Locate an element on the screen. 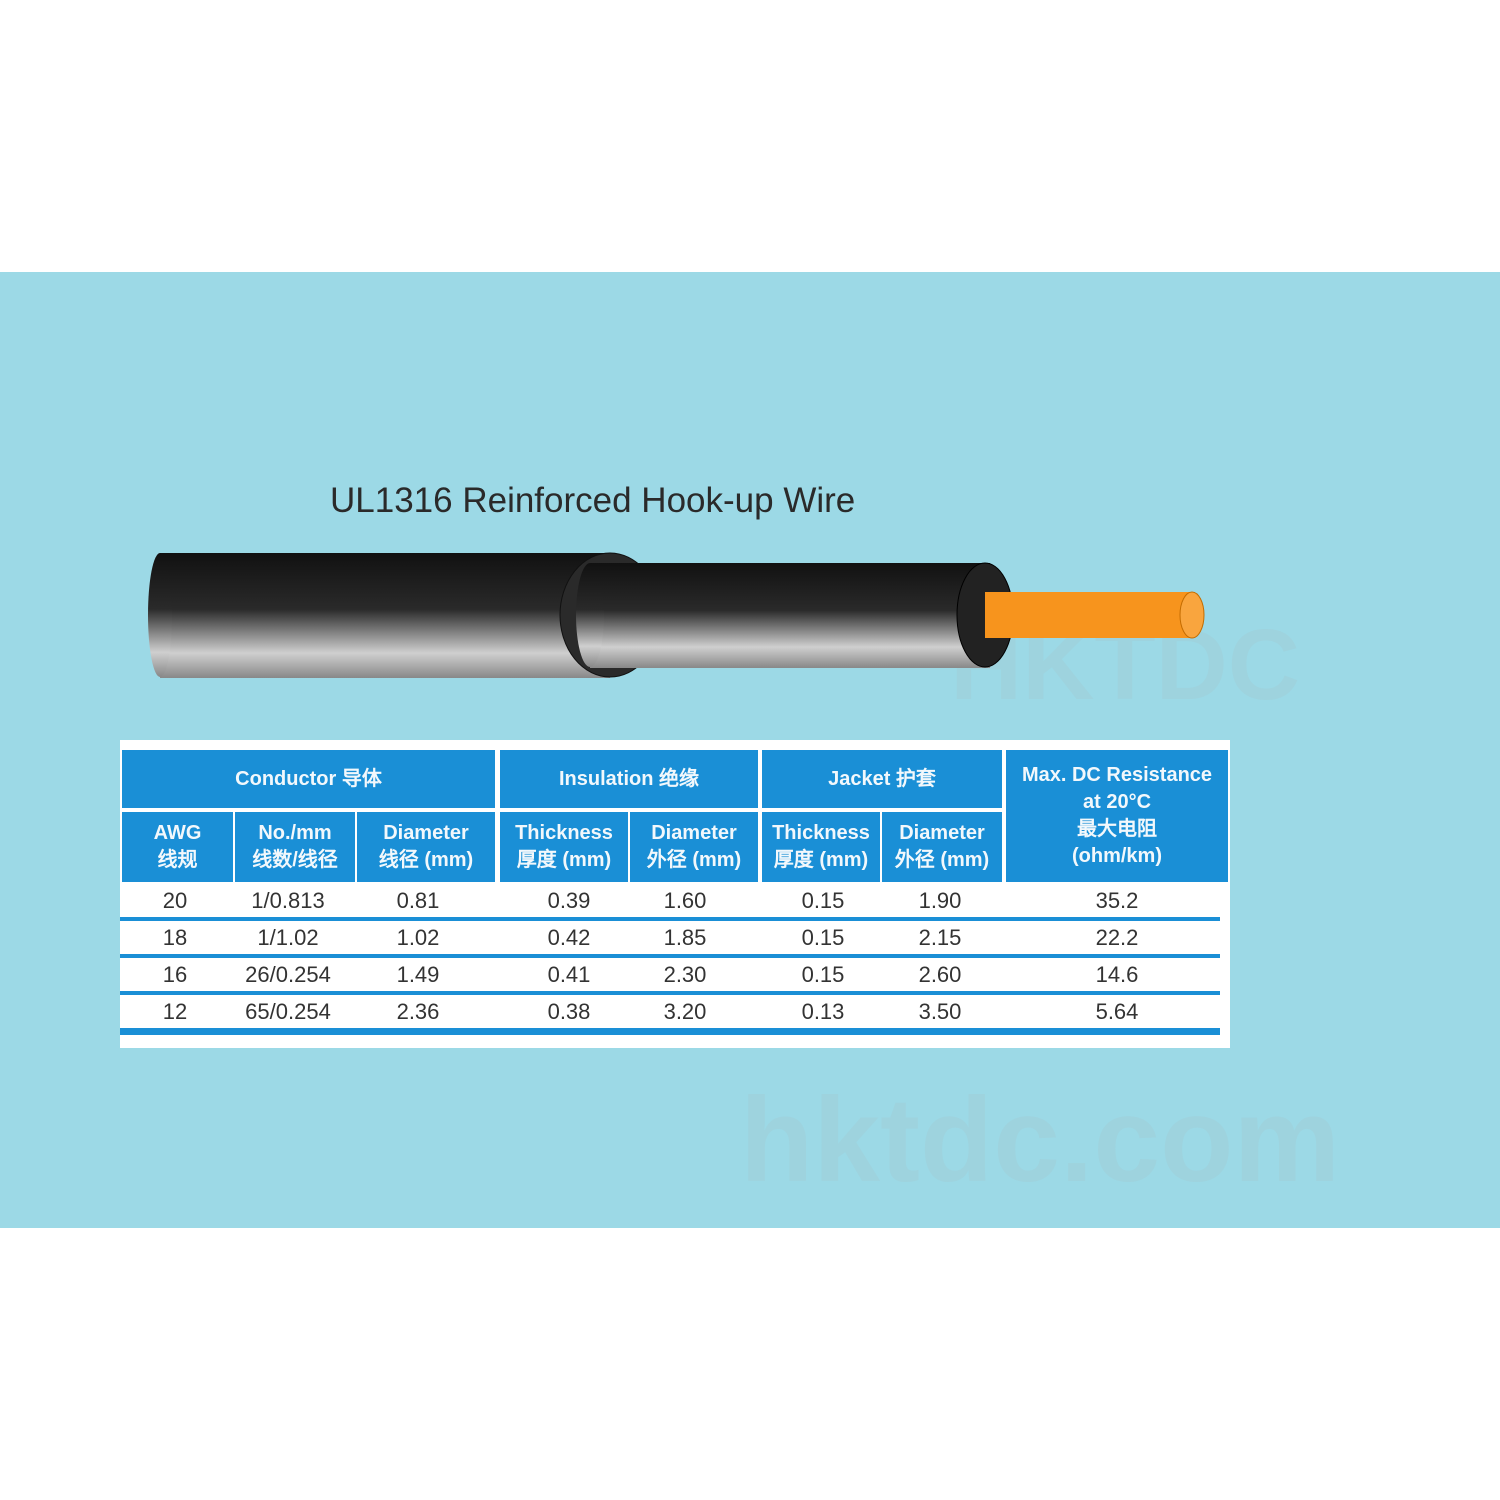 The width and height of the screenshot is (1500, 1500). table-cell: 1/0.813 is located at coordinates (288, 900).